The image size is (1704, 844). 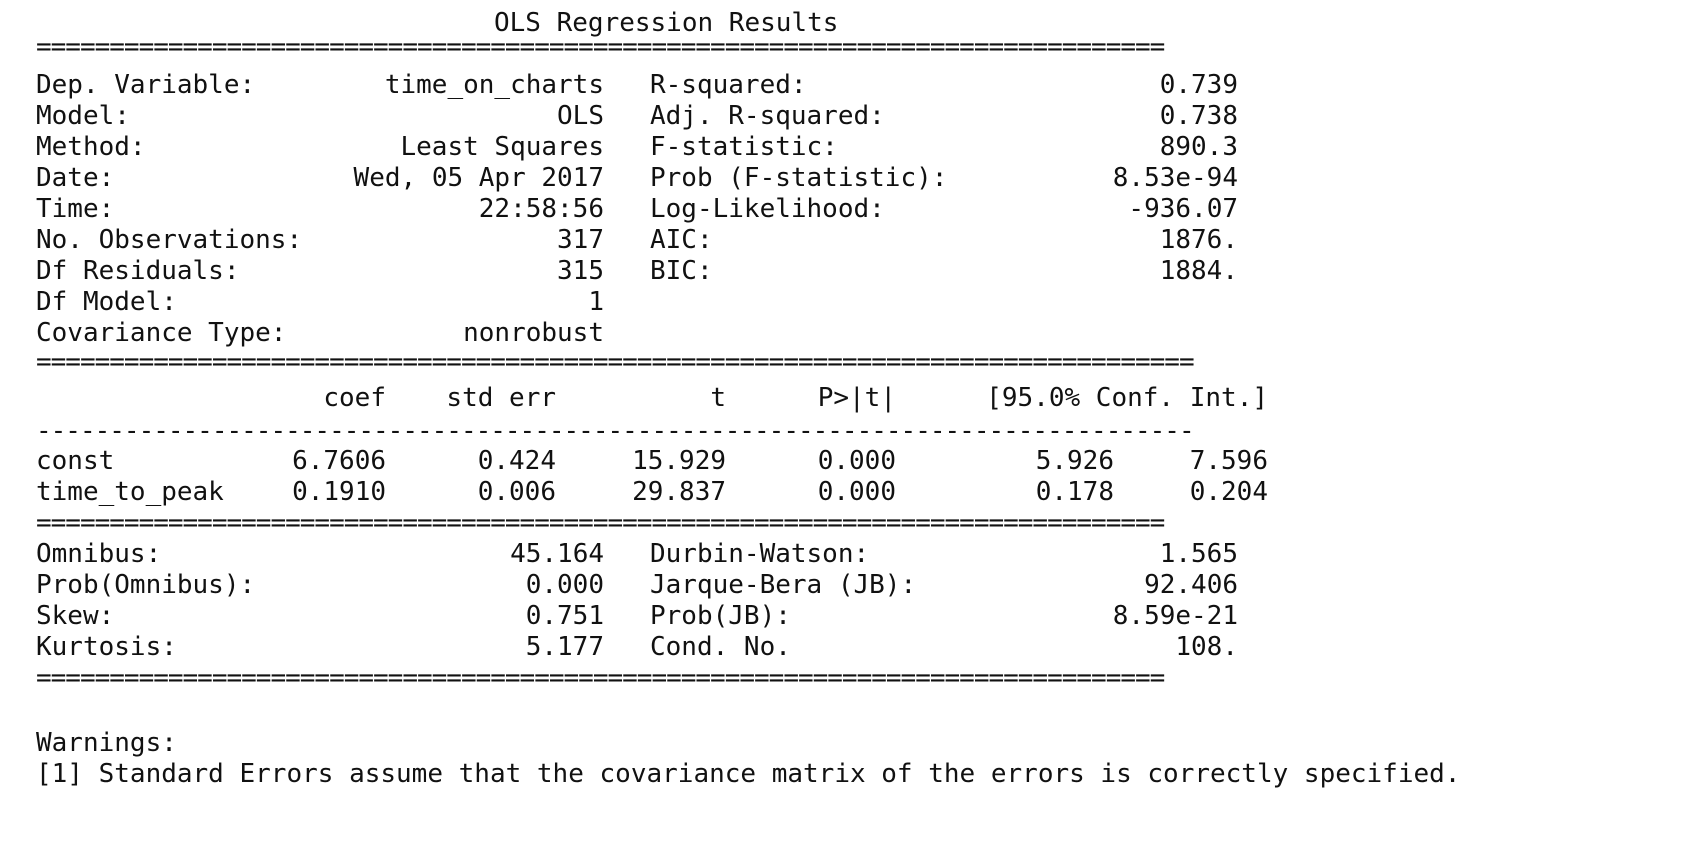 I want to click on diag-left-label: Omnibus:, so click(x=99, y=554).